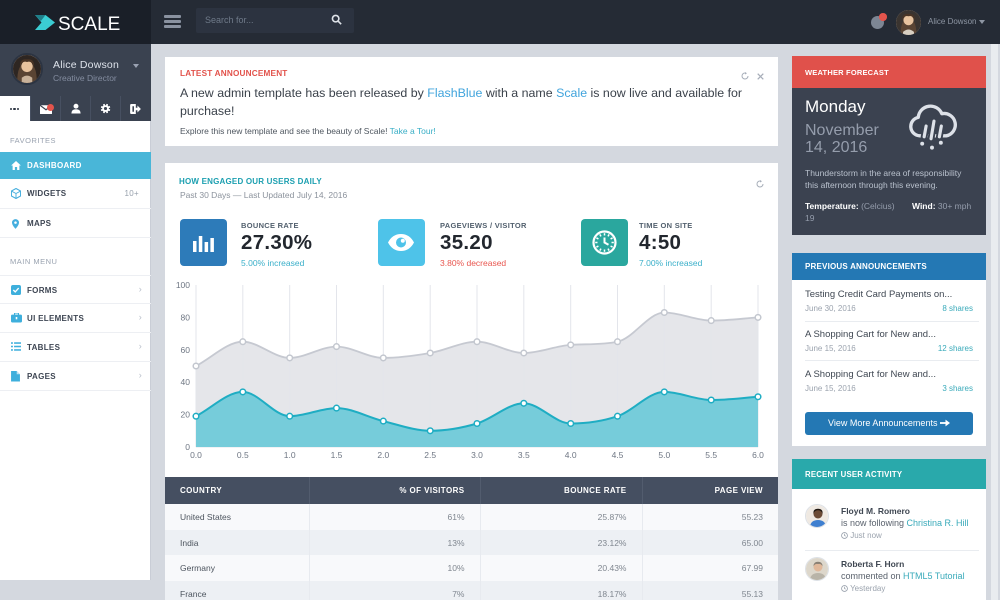 The width and height of the screenshot is (1000, 600). I want to click on svg-text: 4.5, so click(618, 455).